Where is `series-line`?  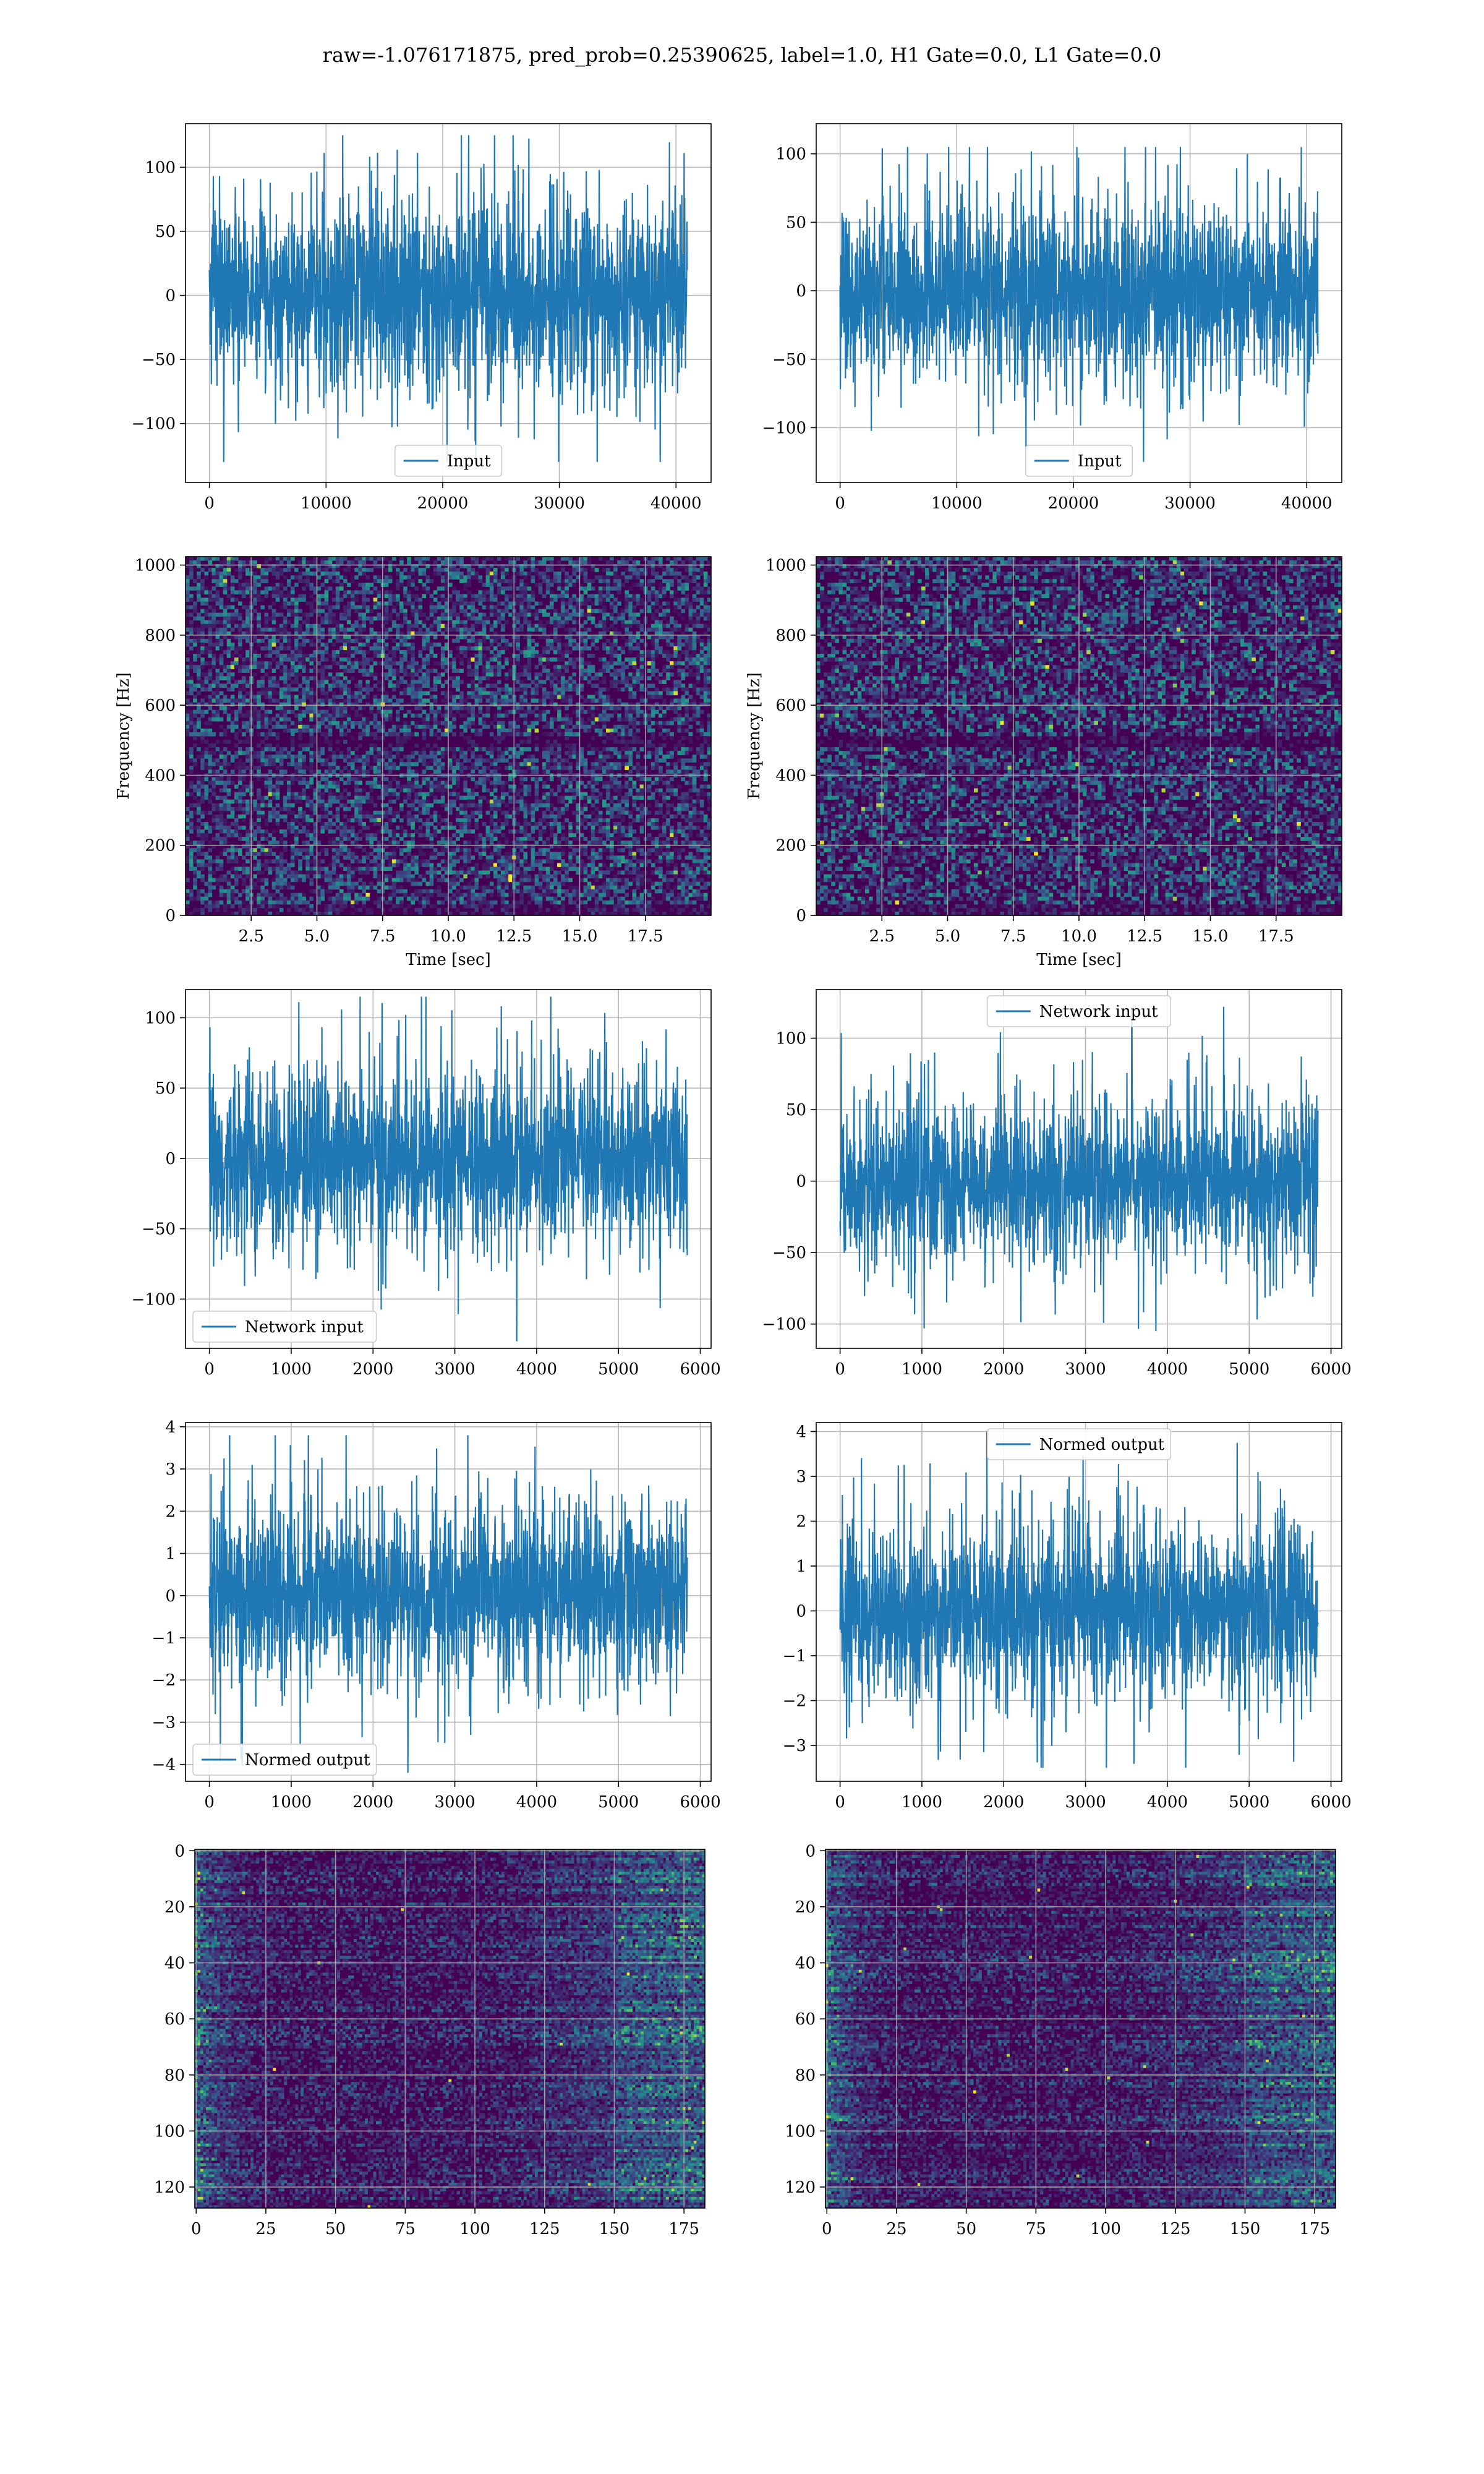 series-line is located at coordinates (1079, 304).